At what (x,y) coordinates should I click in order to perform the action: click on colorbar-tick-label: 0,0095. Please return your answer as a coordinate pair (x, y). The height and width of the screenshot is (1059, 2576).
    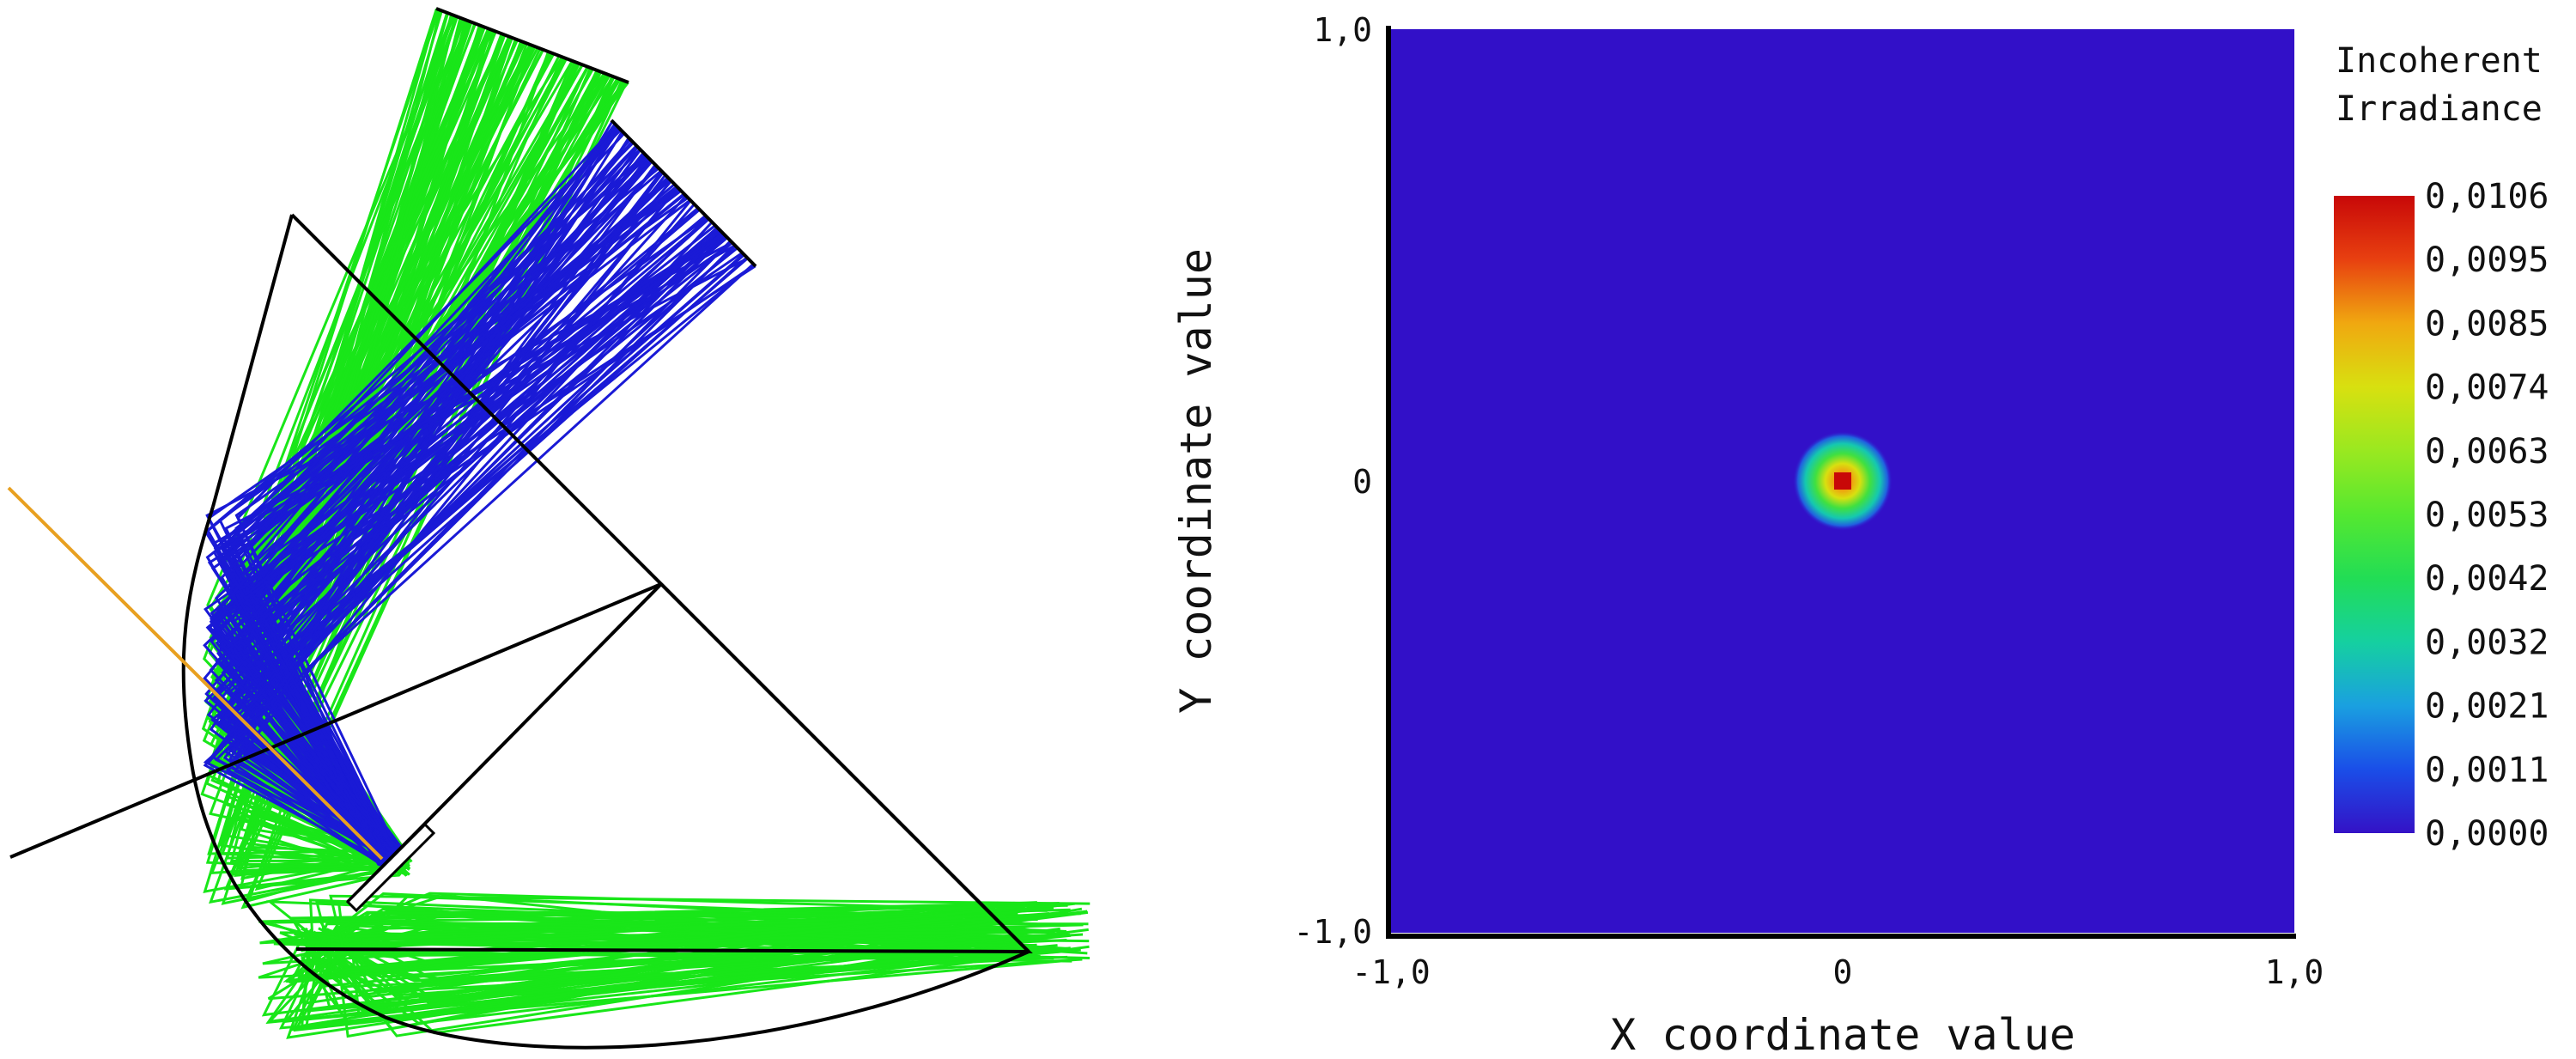
    Looking at the image, I should click on (2487, 260).